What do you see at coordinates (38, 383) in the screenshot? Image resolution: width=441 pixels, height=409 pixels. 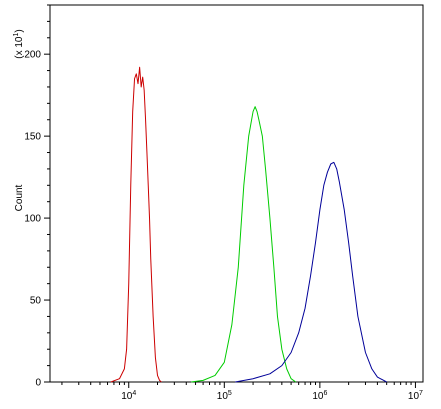 I see `y-tick-label: 0` at bounding box center [38, 383].